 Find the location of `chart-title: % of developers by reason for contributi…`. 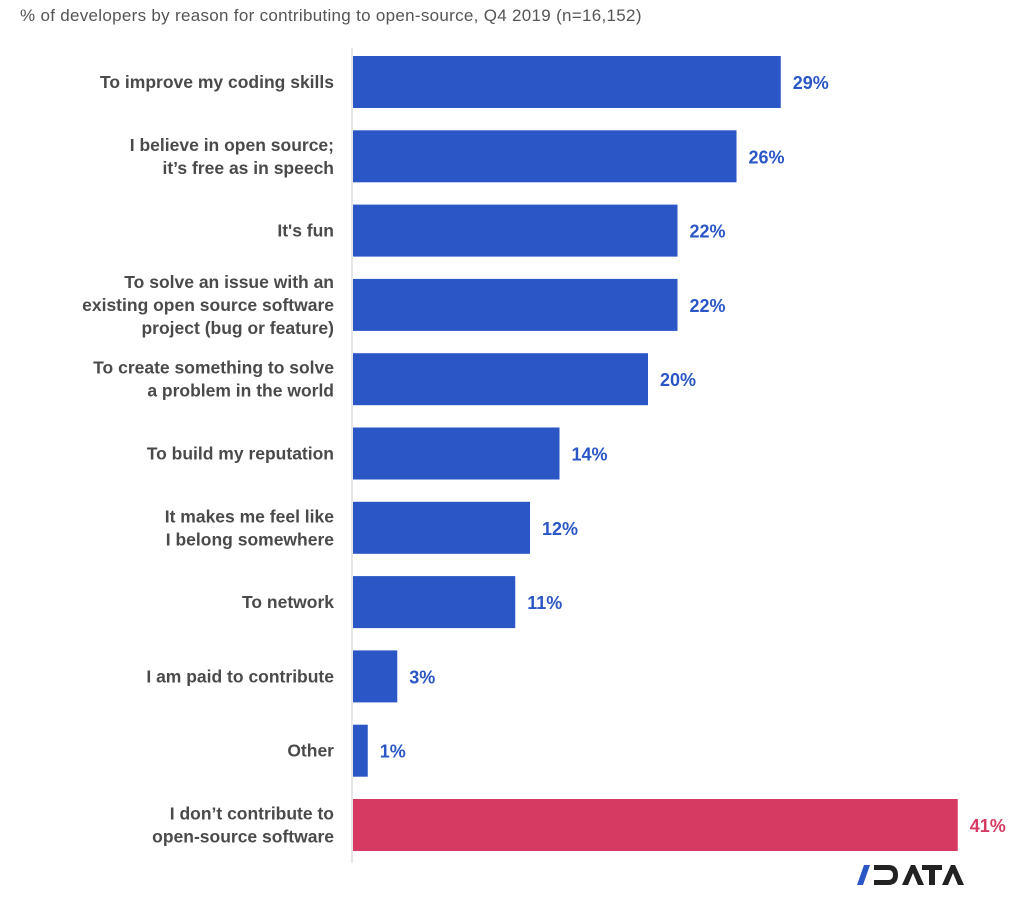

chart-title: % of developers by reason for contributi… is located at coordinates (331, 15).